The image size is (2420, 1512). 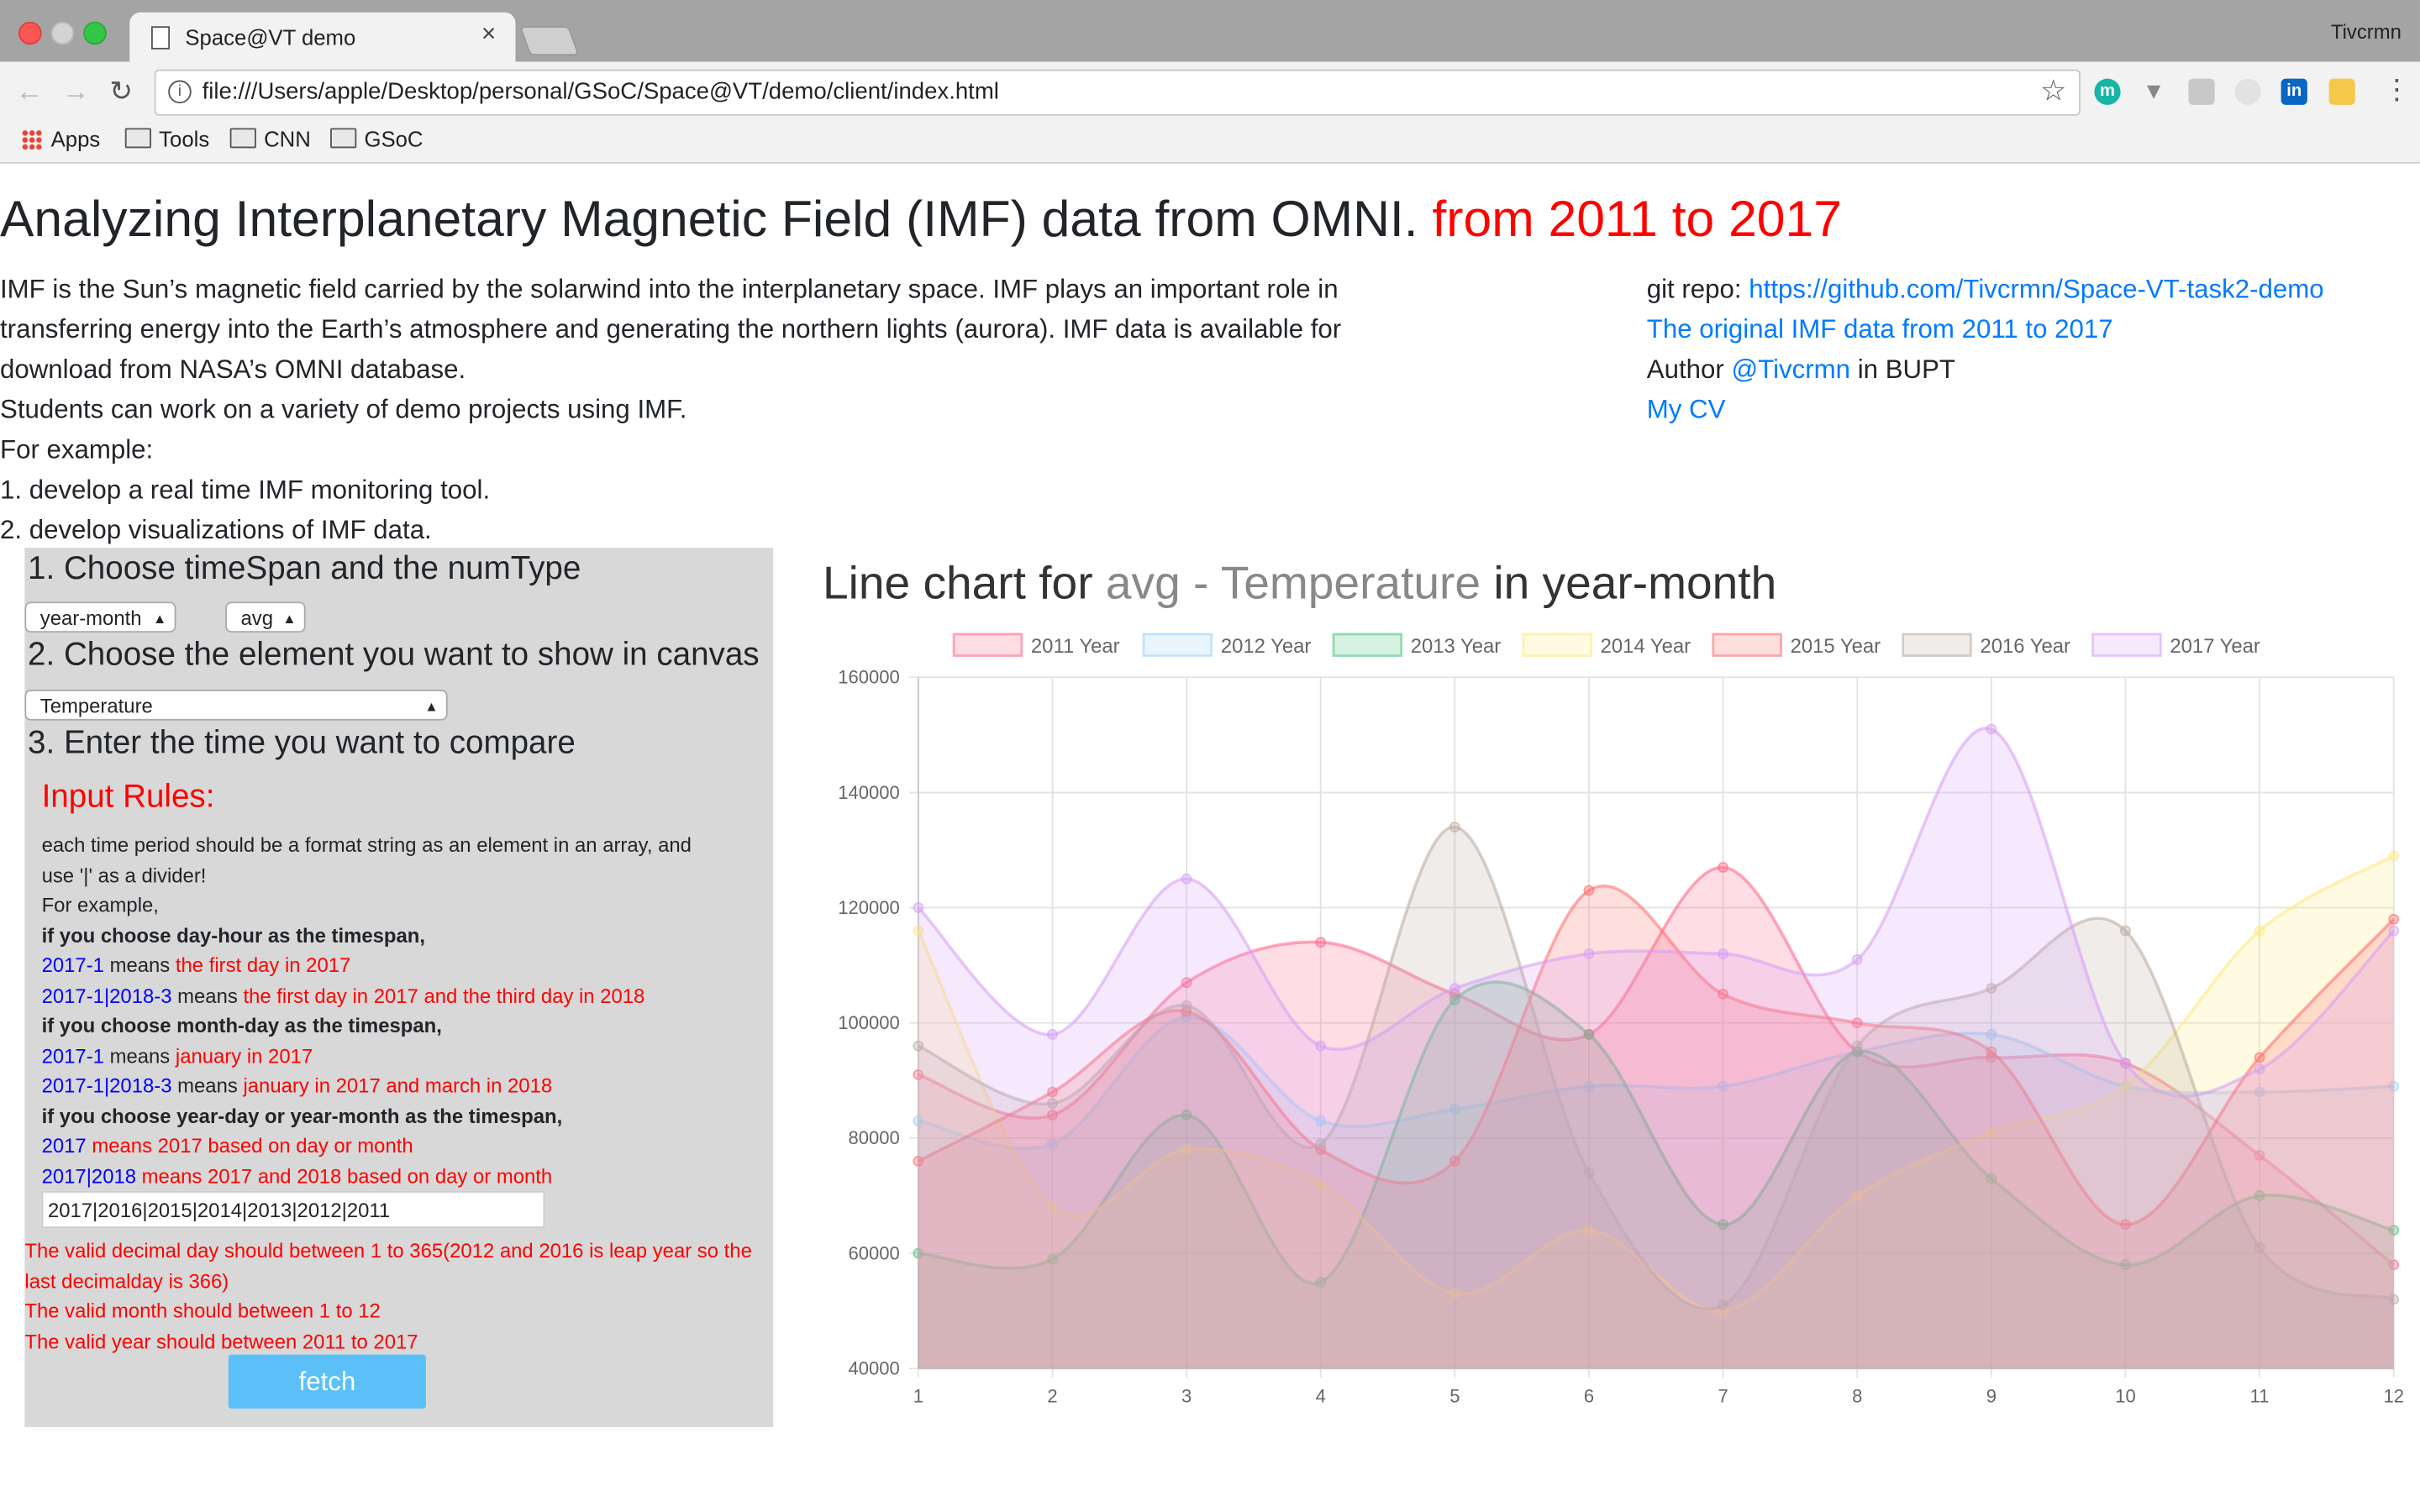 I want to click on bookmark-cnn: CNN, so click(x=270, y=139).